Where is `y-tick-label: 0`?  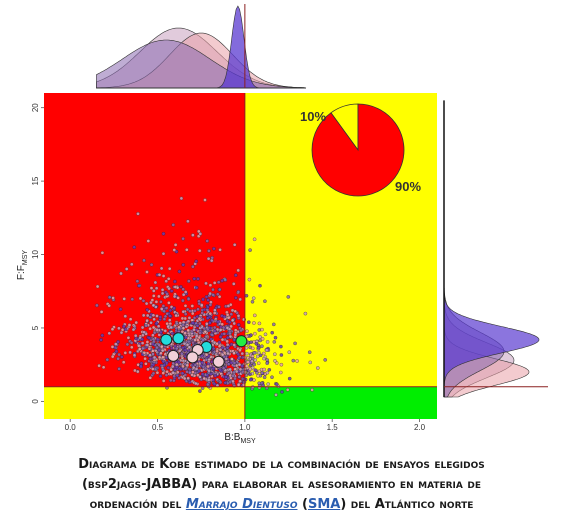 y-tick-label: 0 is located at coordinates (35, 401).